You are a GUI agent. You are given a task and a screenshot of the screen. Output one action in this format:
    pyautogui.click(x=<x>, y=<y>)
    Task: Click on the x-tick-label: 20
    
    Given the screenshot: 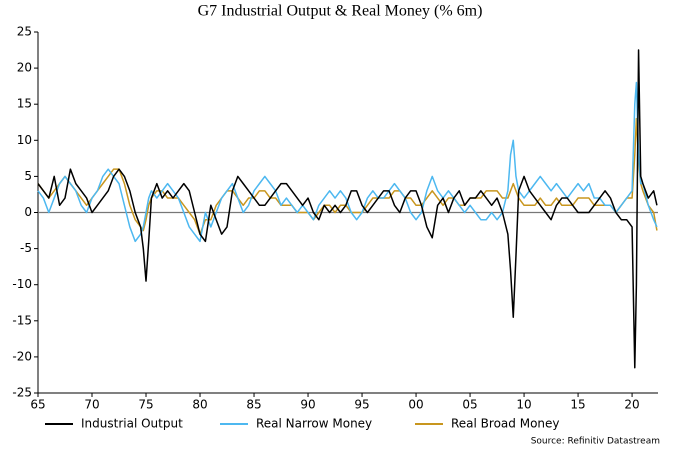 What is the action you would take?
    pyautogui.click(x=631, y=405)
    